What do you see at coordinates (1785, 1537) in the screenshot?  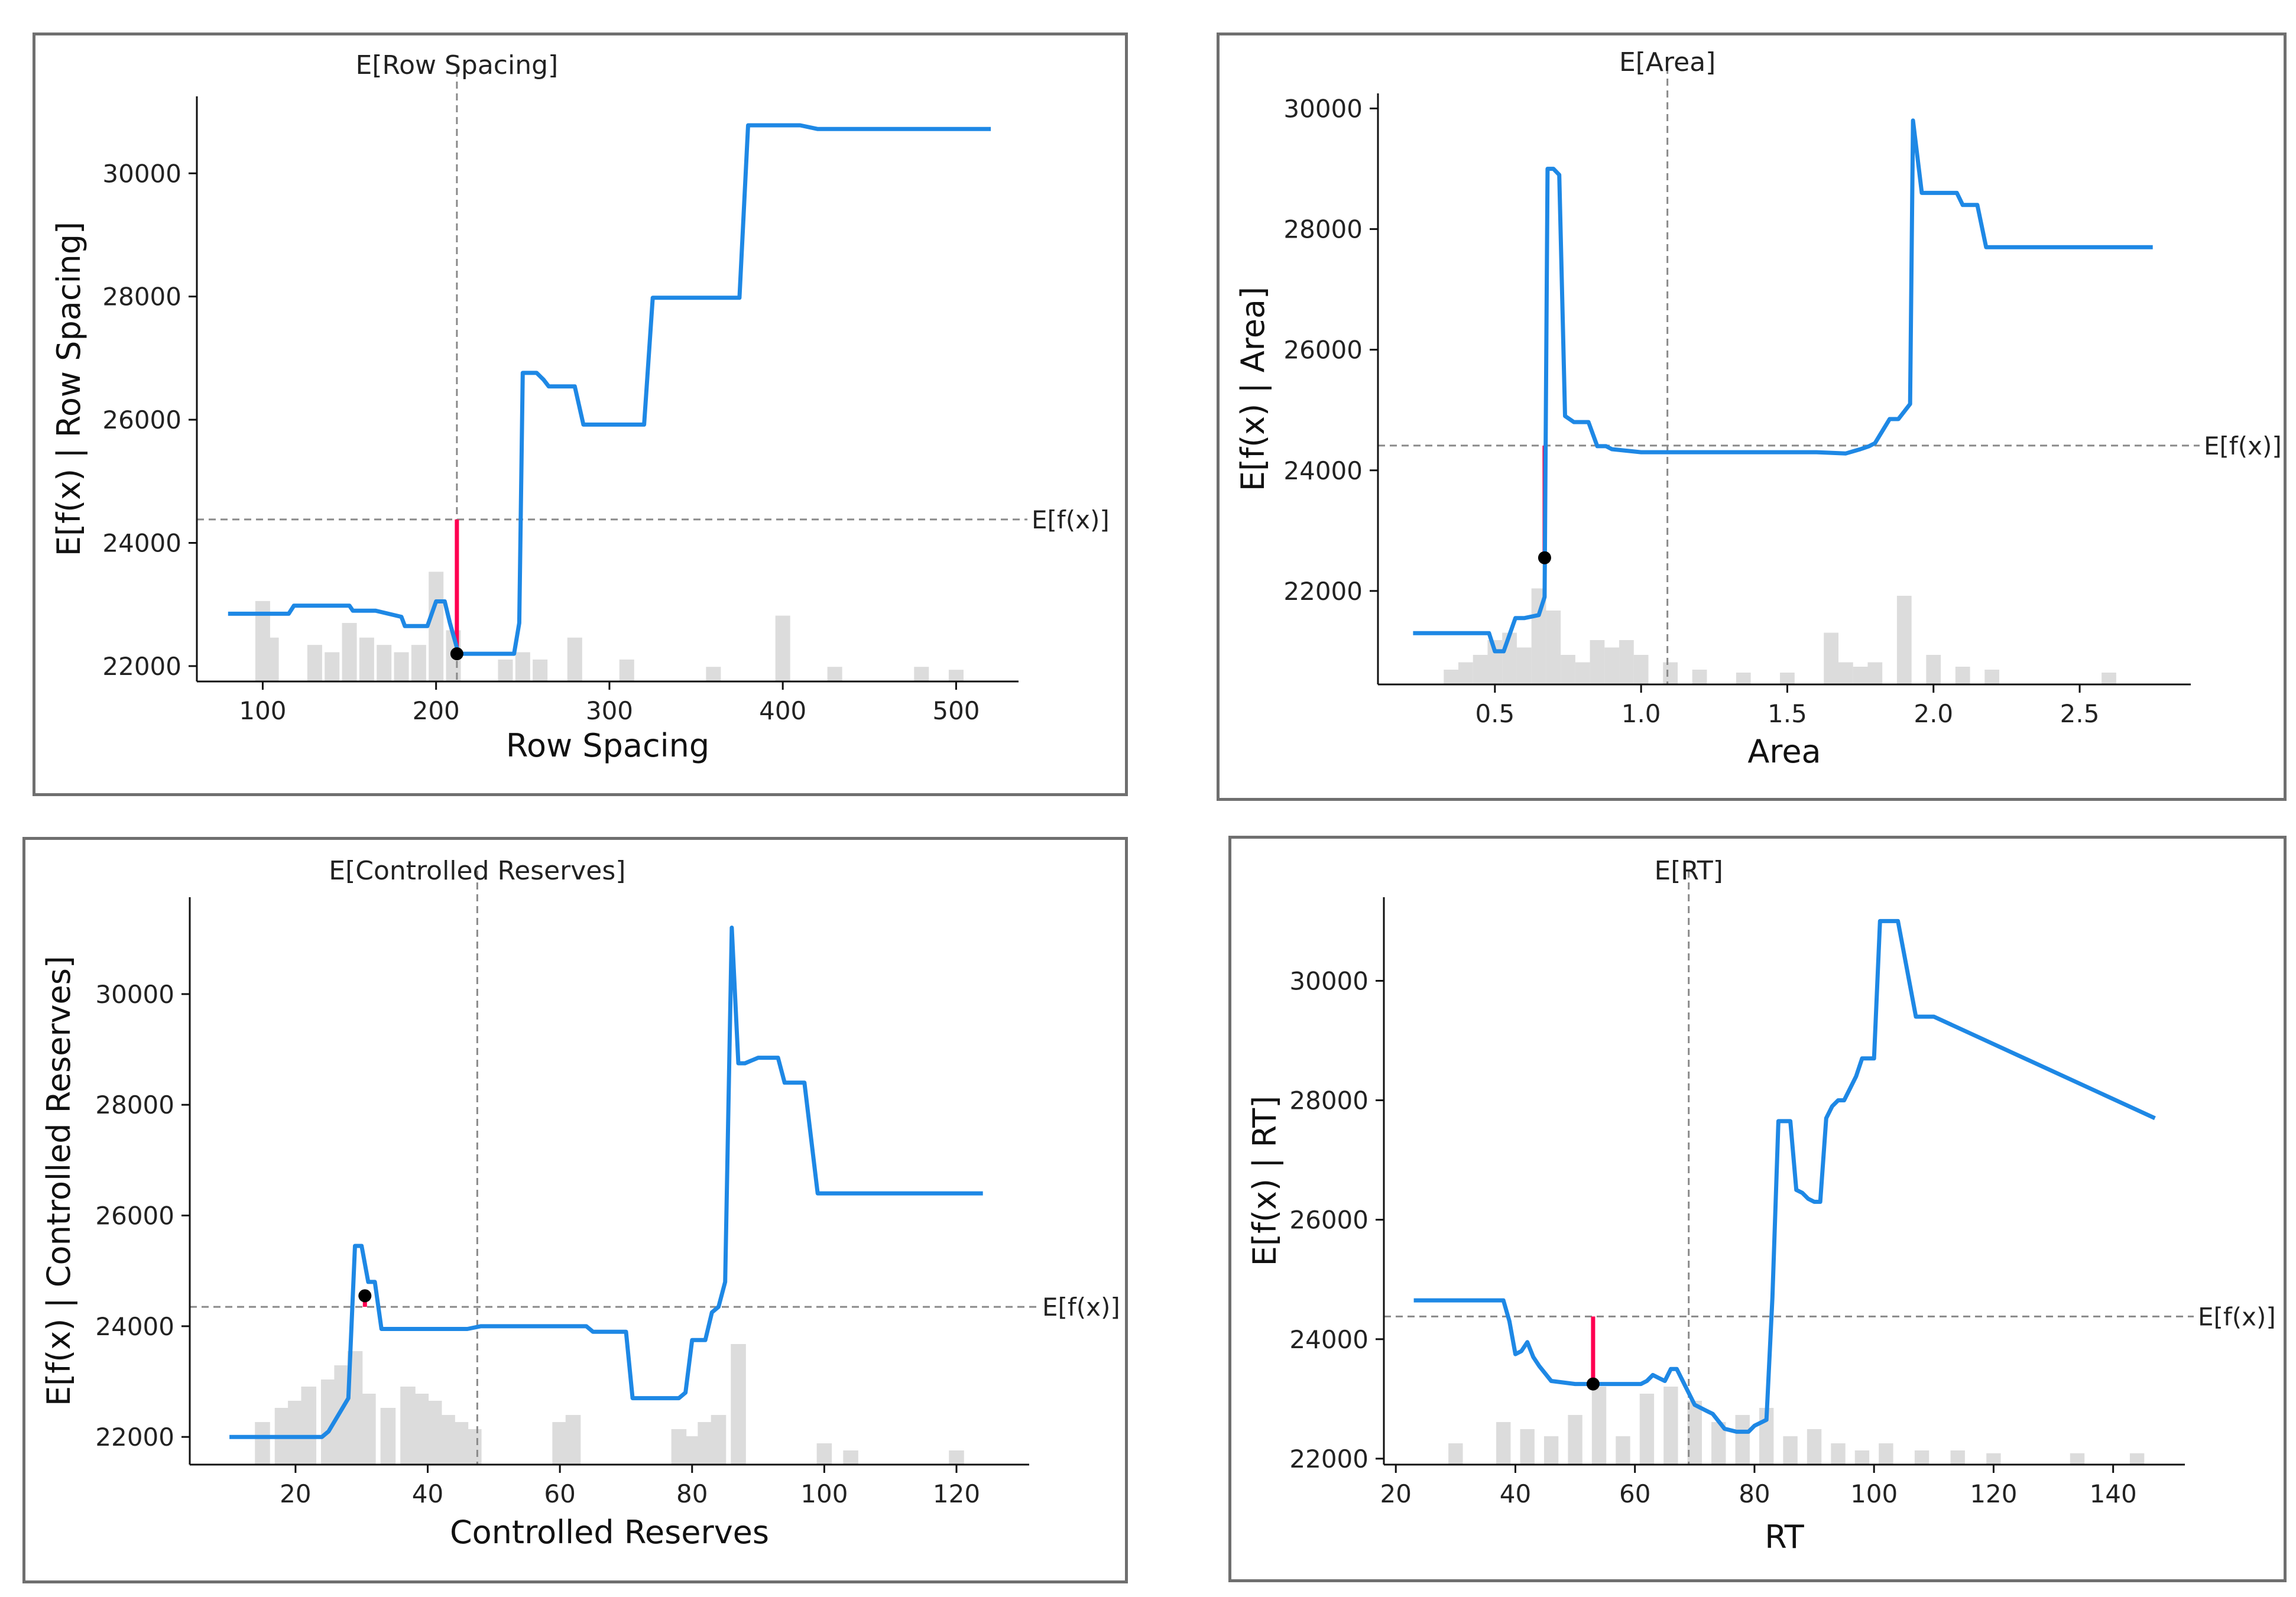 I see `x-axis-title: RT` at bounding box center [1785, 1537].